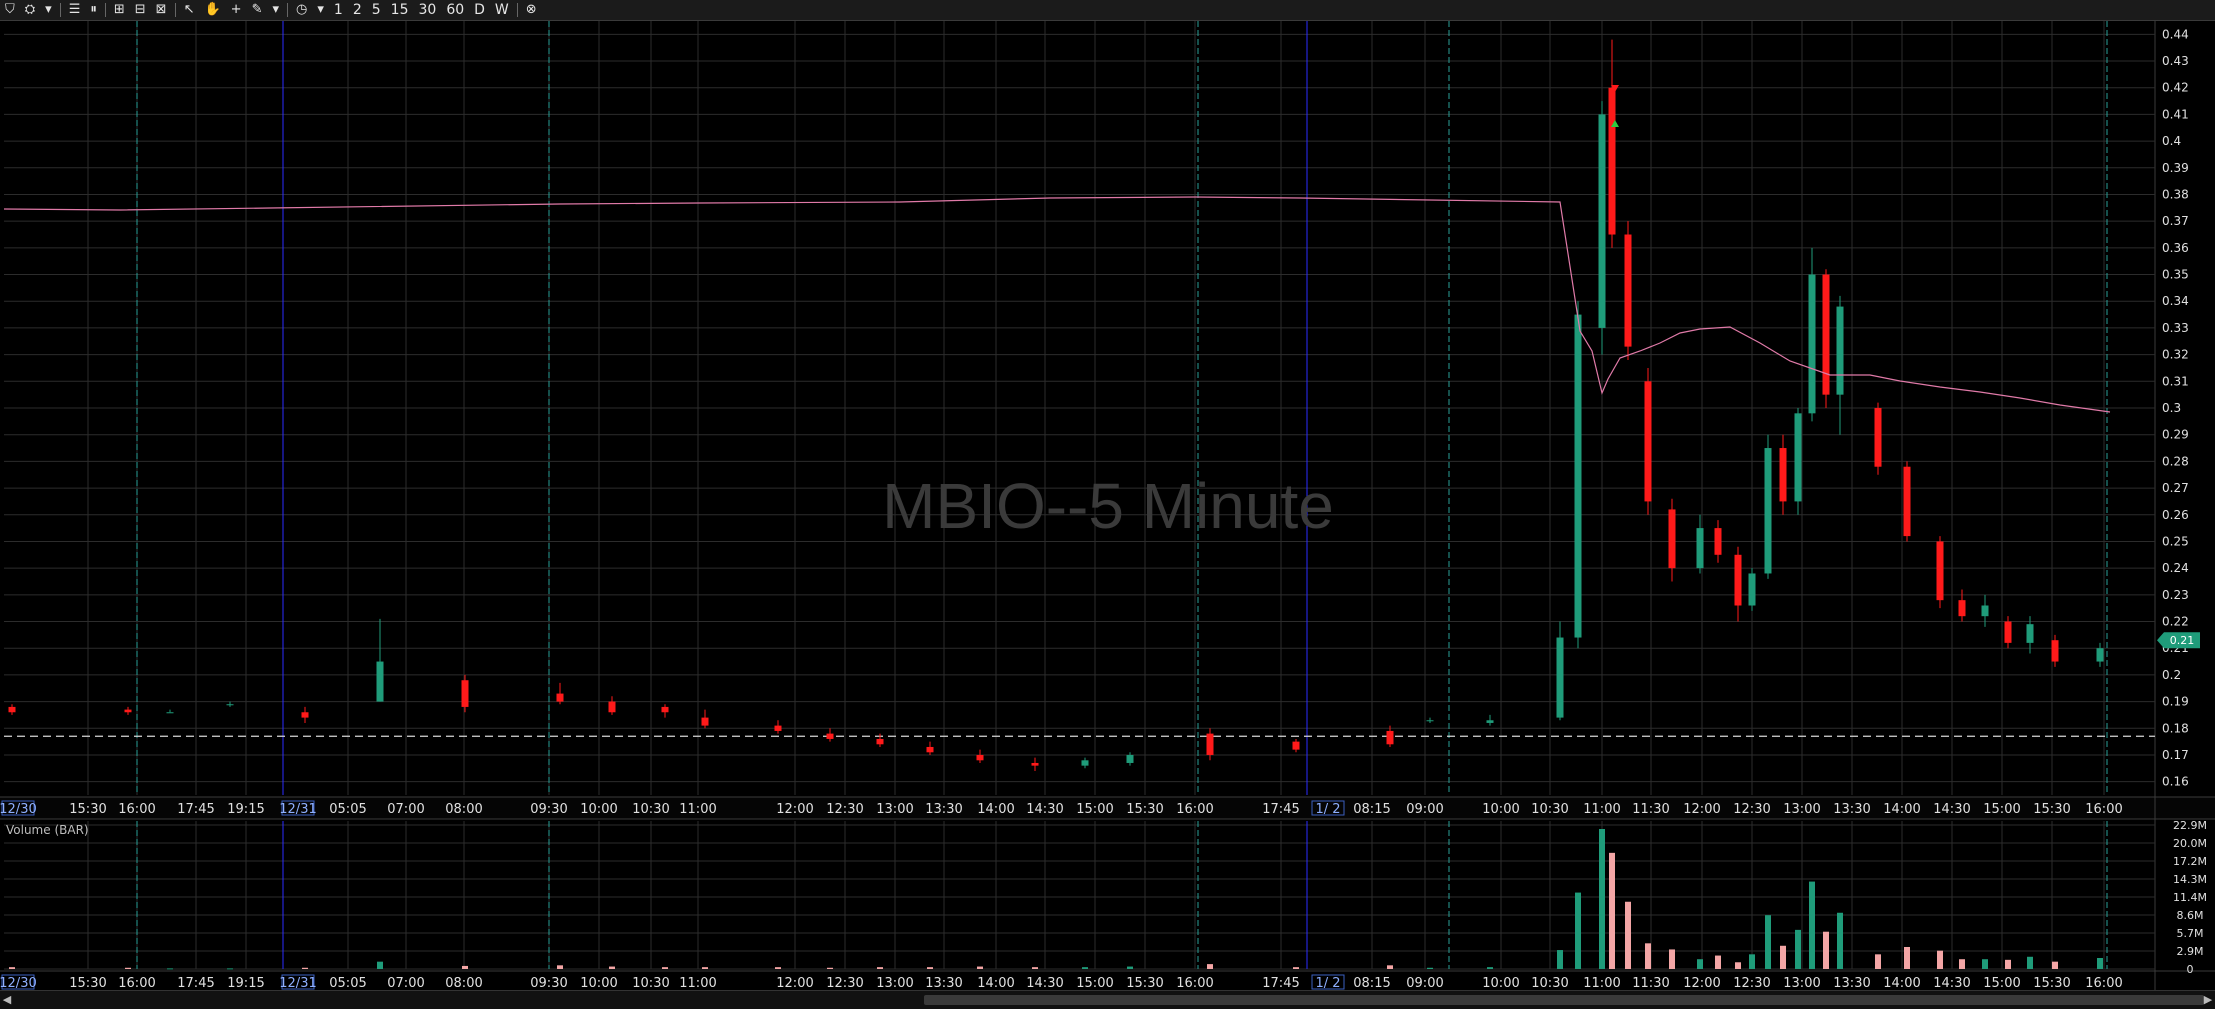 This screenshot has height=1009, width=2215. What do you see at coordinates (161, 9) in the screenshot?
I see `grid-four-icon: ⊠` at bounding box center [161, 9].